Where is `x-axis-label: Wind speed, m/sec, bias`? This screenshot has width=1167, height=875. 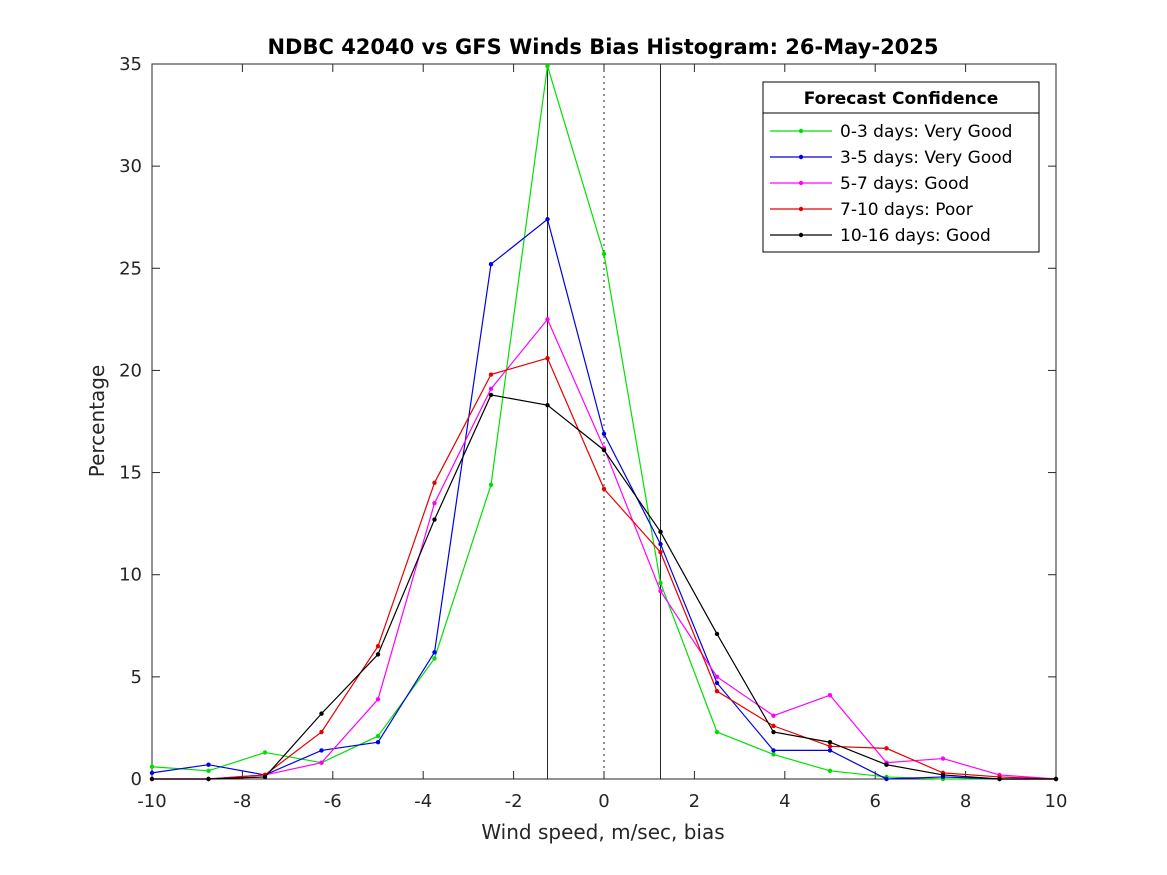
x-axis-label: Wind speed, m/sec, bias is located at coordinates (602, 832).